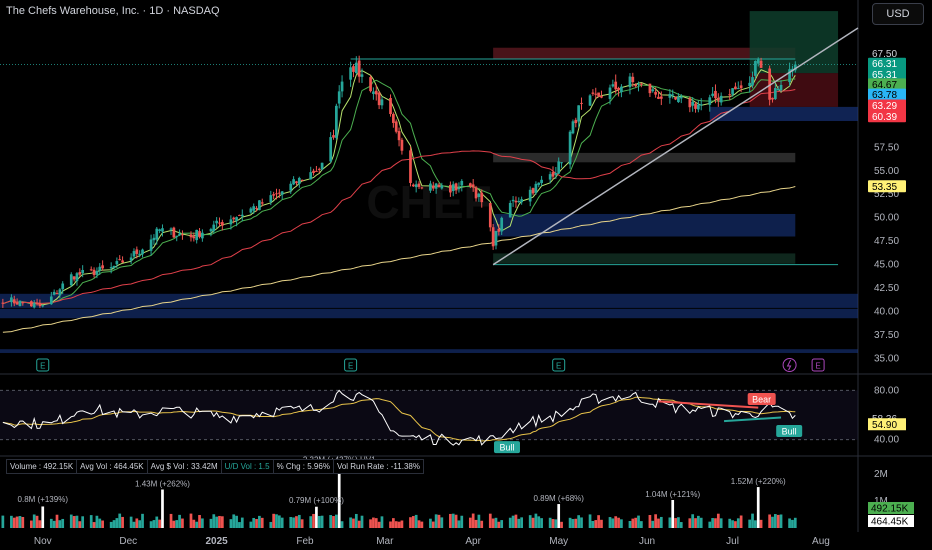 This screenshot has width=932, height=550. Describe the element at coordinates (351, 365) in the screenshot. I see `earnings-marker` at that location.